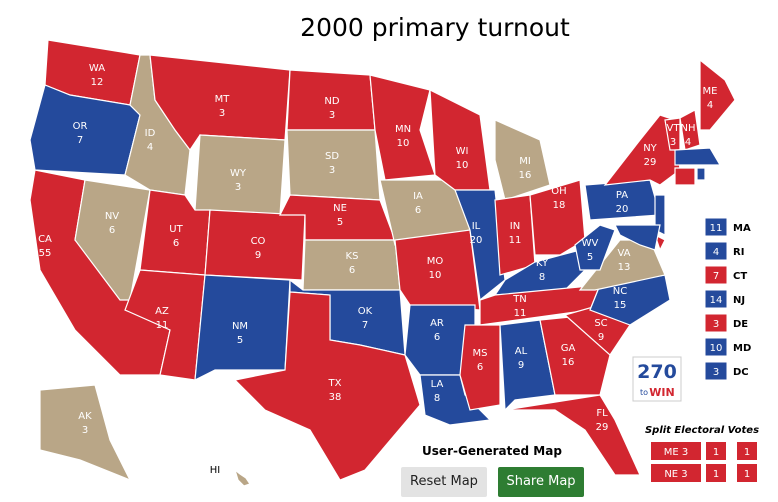 The image size is (778, 502). Describe the element at coordinates (622, 195) in the screenshot. I see `state-abbr: PA` at that location.